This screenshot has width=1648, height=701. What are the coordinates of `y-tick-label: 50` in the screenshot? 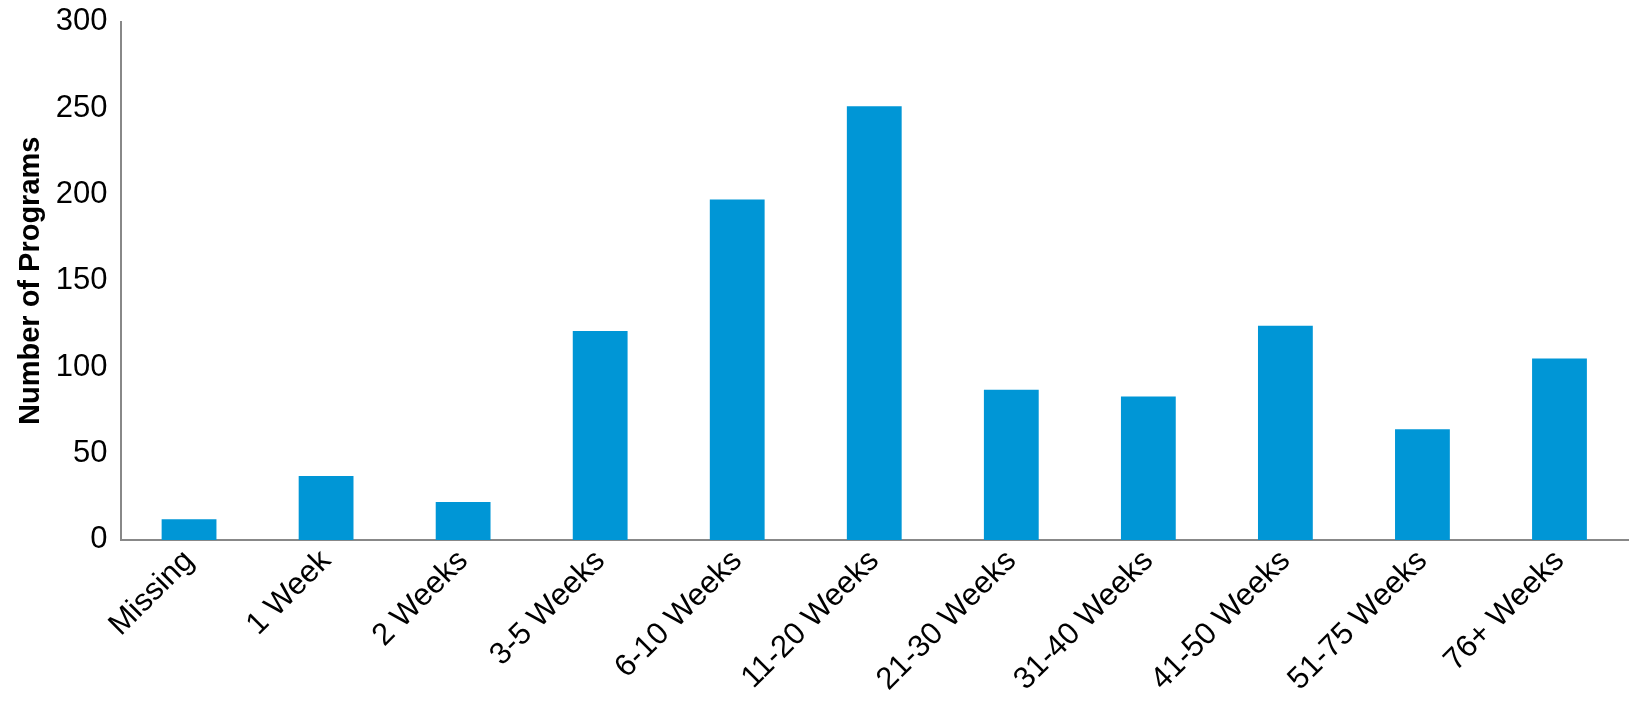 It's located at (90, 452).